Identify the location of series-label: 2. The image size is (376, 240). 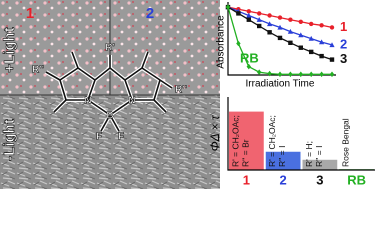
(343, 43).